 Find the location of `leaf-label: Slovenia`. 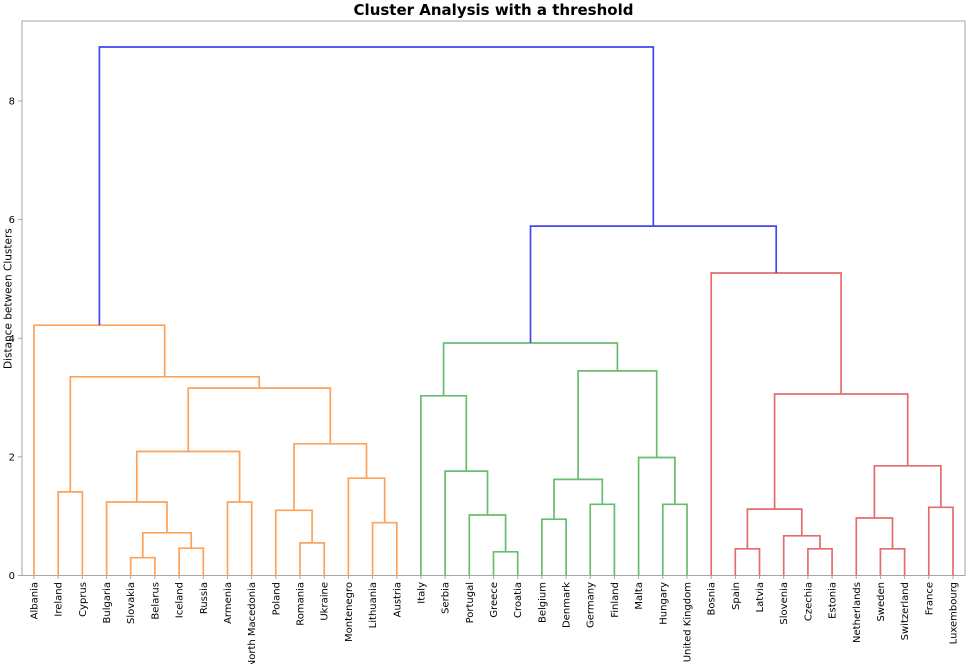

leaf-label: Slovenia is located at coordinates (784, 603).